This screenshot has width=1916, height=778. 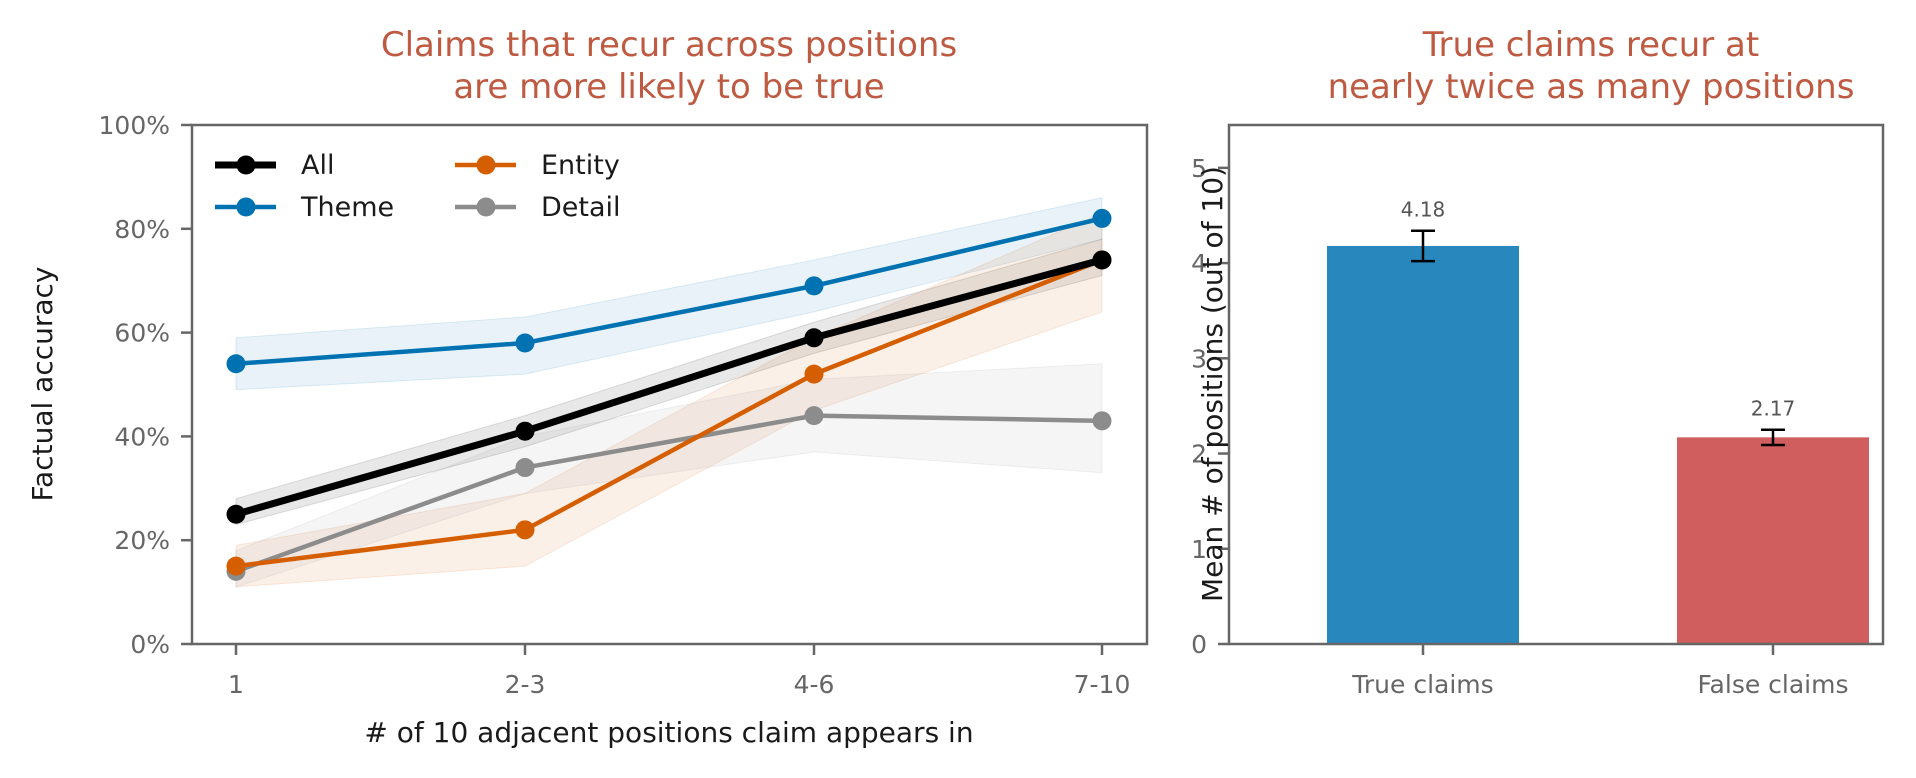 What do you see at coordinates (1199, 358) in the screenshot?
I see `bar-y-tick-label: 3` at bounding box center [1199, 358].